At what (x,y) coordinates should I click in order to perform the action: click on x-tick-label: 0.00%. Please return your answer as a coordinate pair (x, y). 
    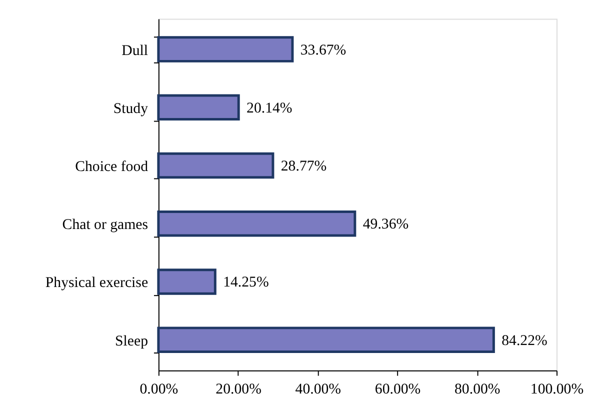
    Looking at the image, I should click on (159, 390).